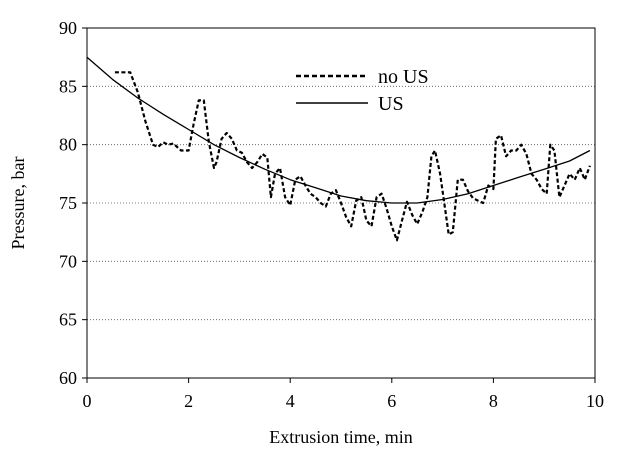 The height and width of the screenshot is (450, 617). I want to click on x-tick-label: 6, so click(391, 401).